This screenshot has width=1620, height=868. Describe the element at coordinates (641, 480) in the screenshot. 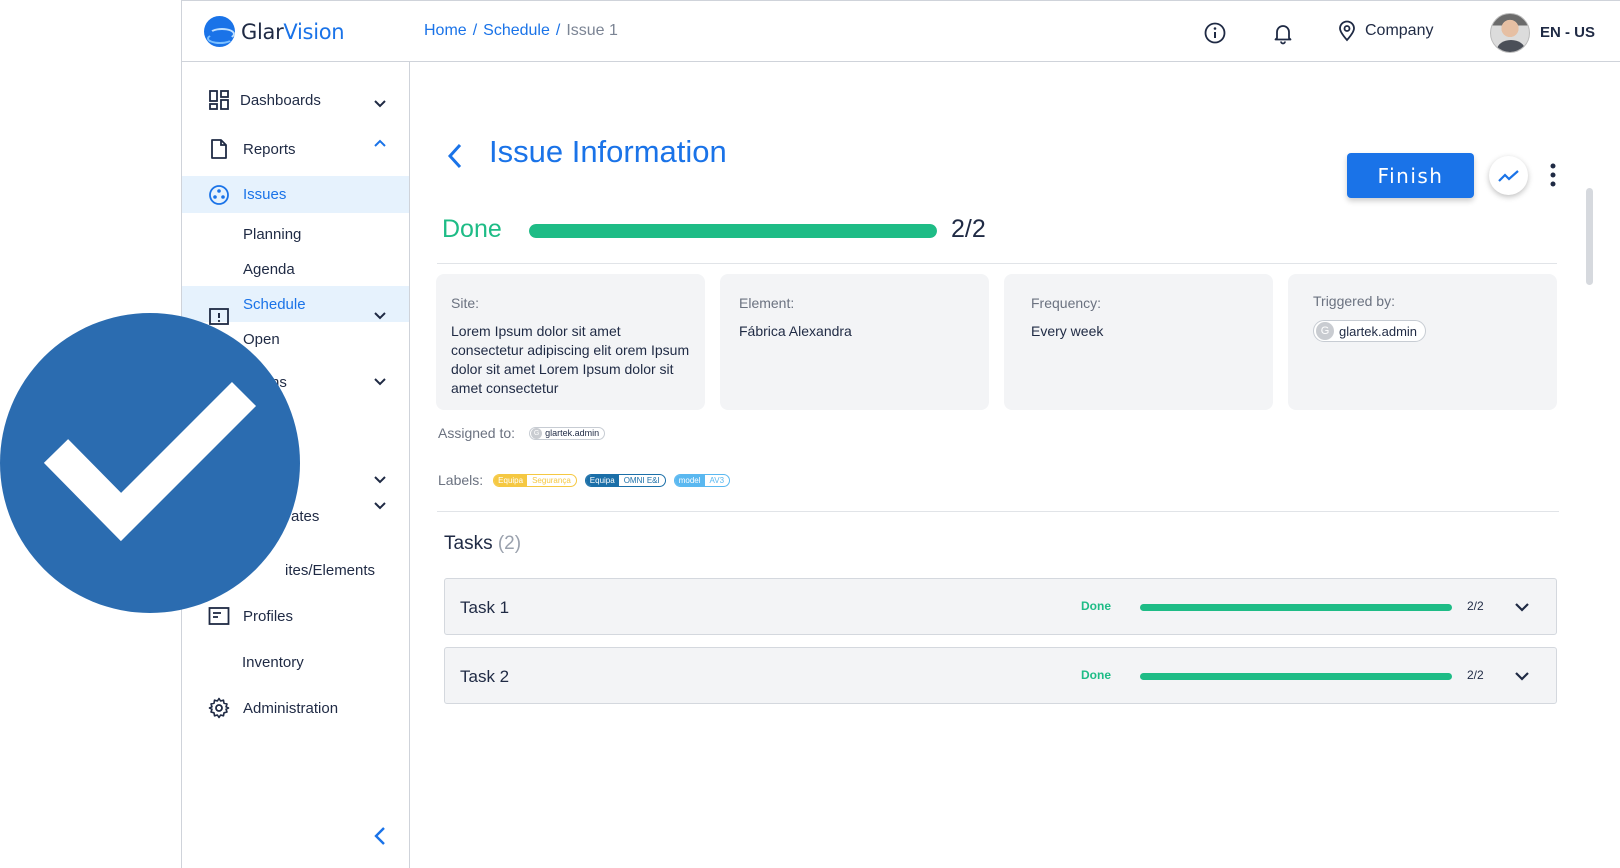

I see `label-value: OMNI E&I` at that location.